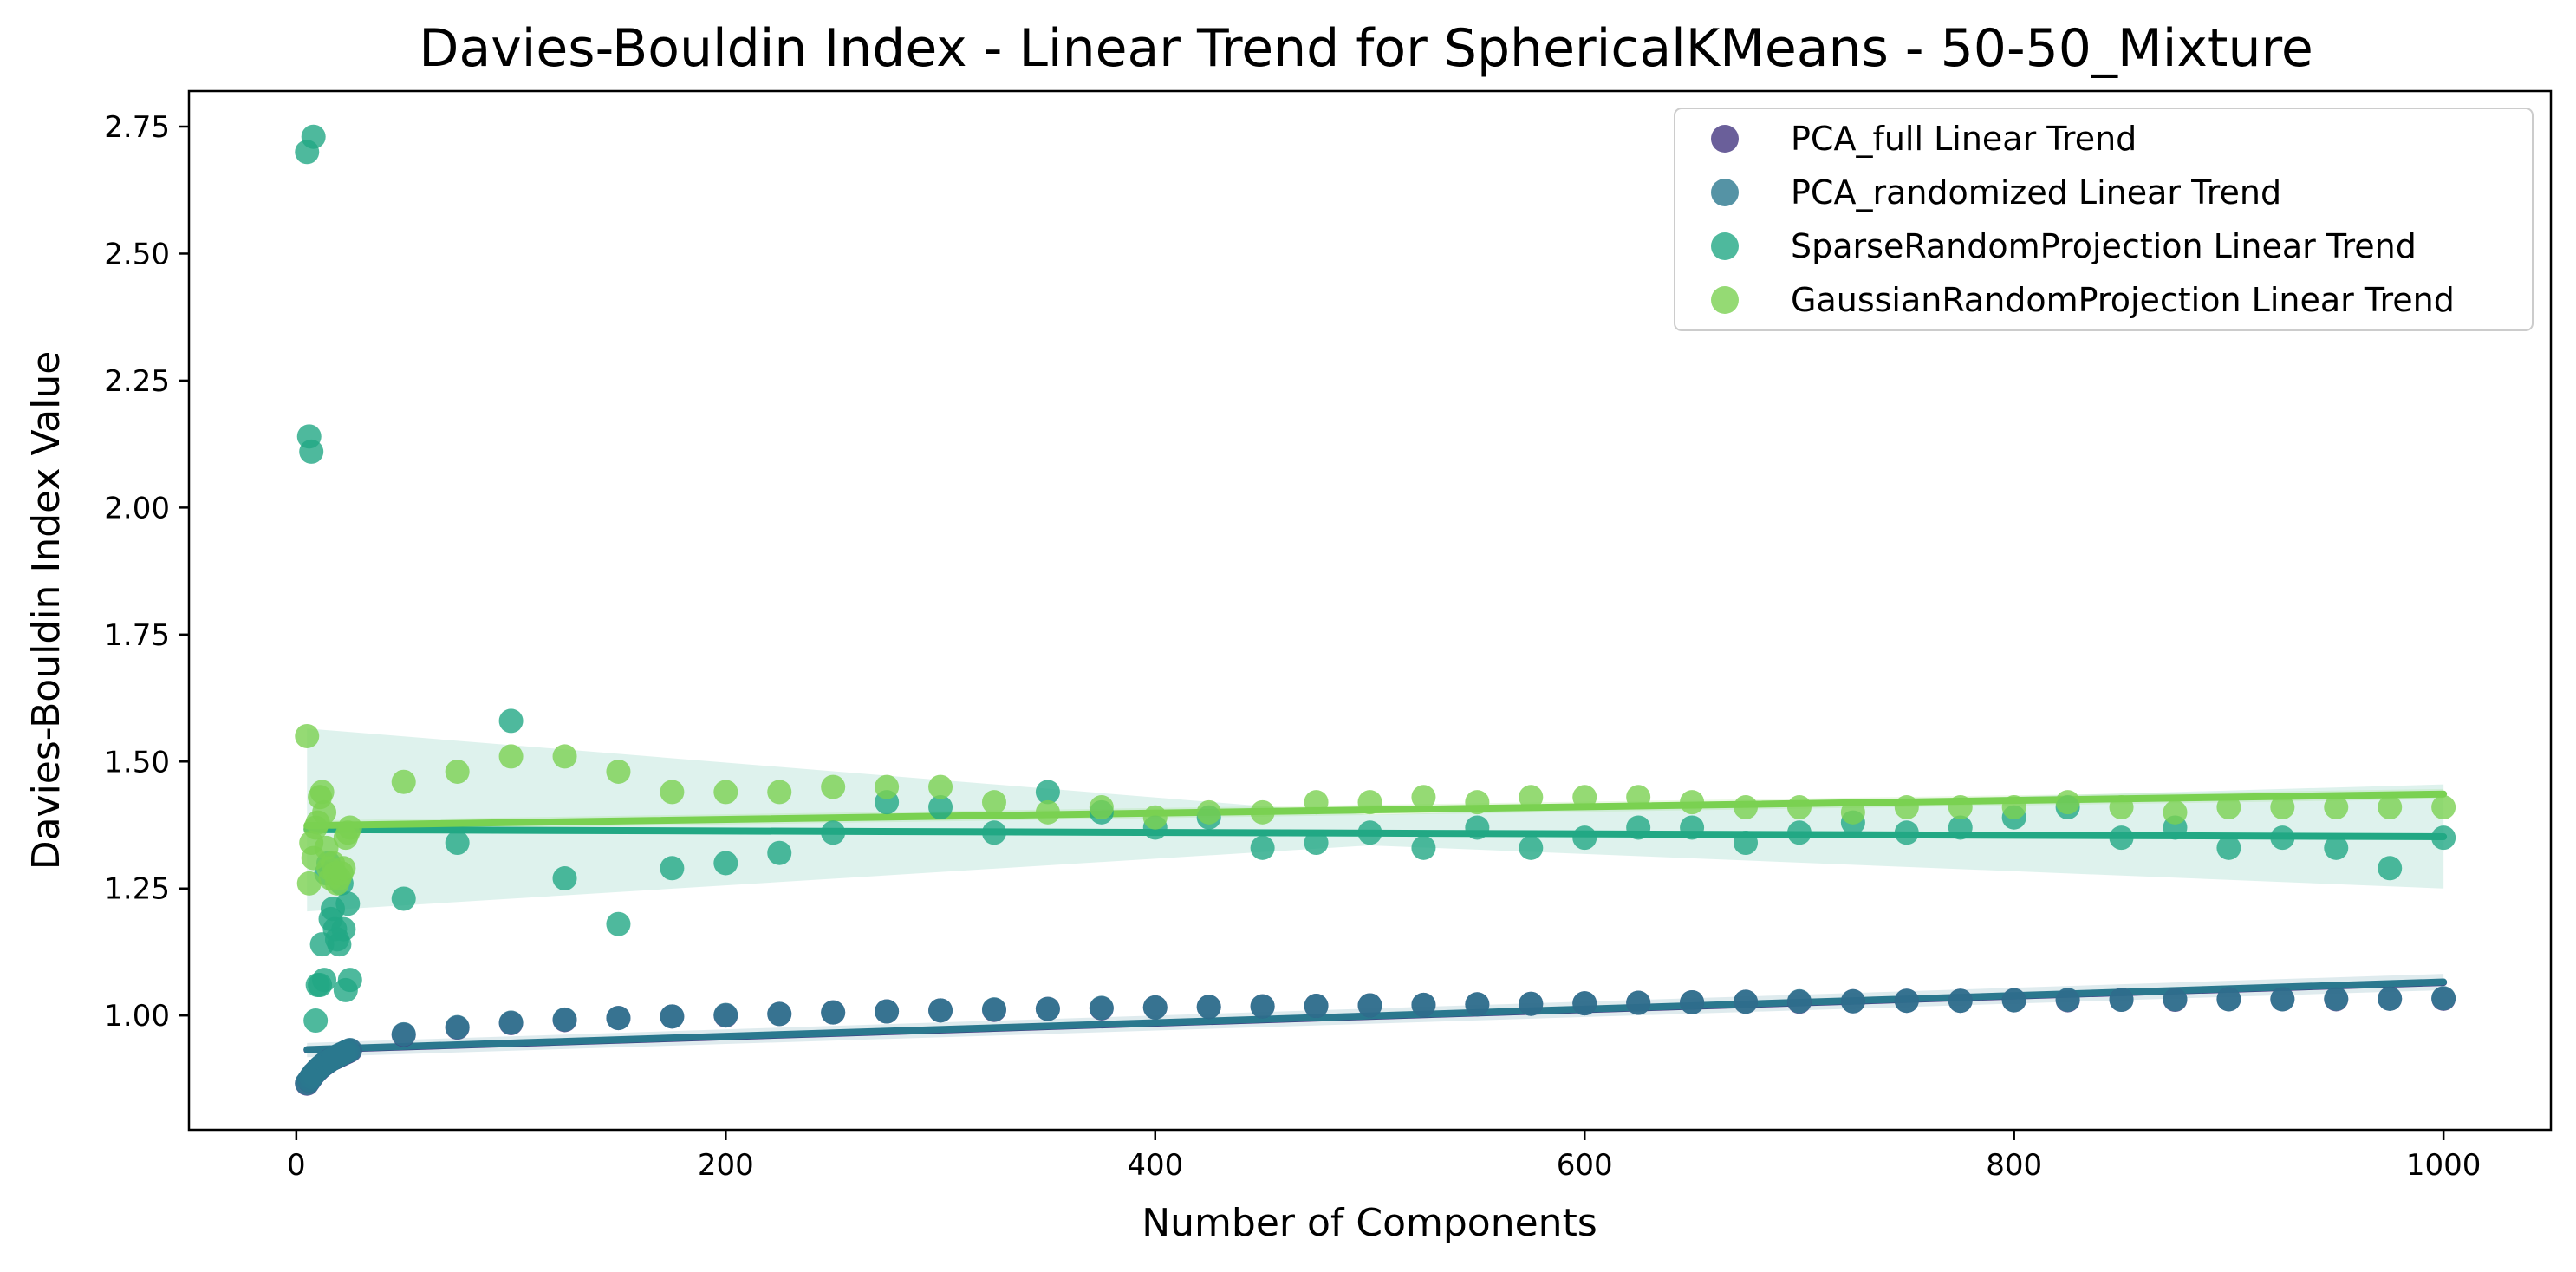 Image resolution: width=2576 pixels, height=1272 pixels. What do you see at coordinates (137, 890) in the screenshot?
I see `y-tick-label: 1.25` at bounding box center [137, 890].